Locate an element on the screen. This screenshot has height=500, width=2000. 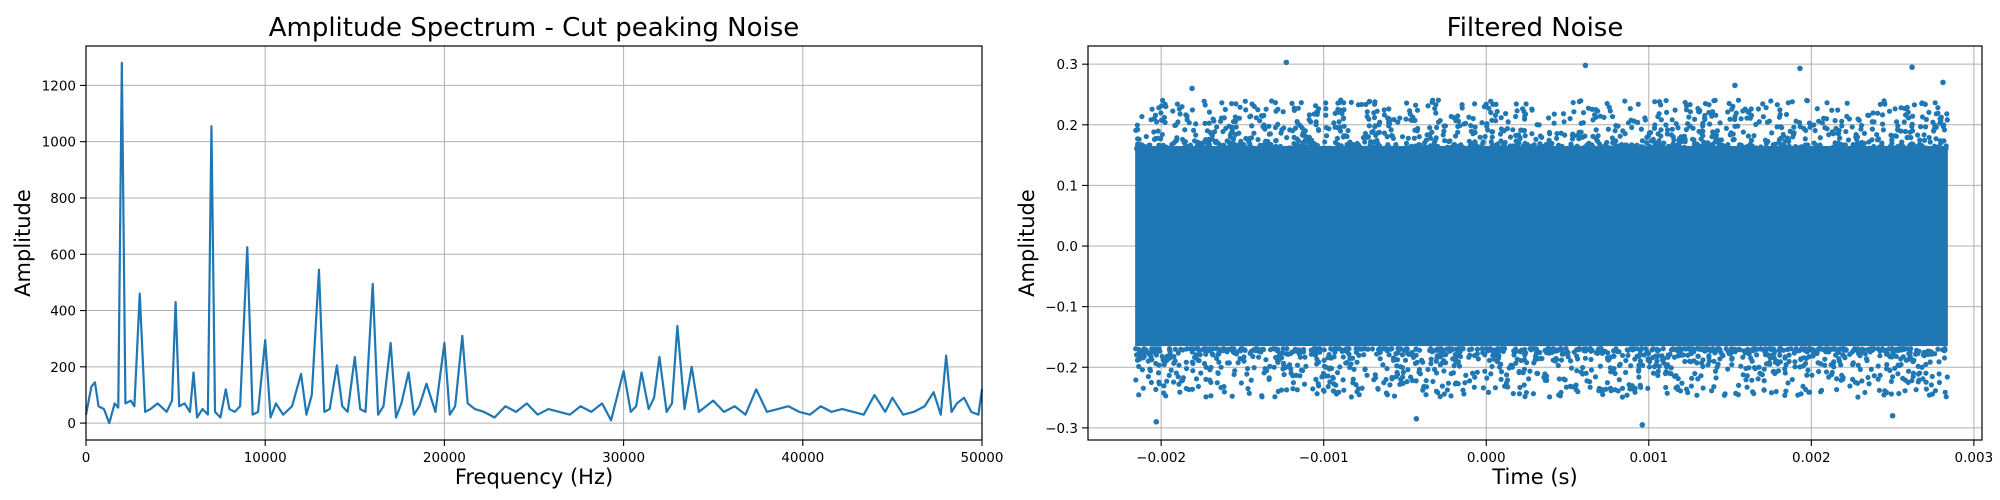
c1-xtick-label: 40000 is located at coordinates (802, 458).